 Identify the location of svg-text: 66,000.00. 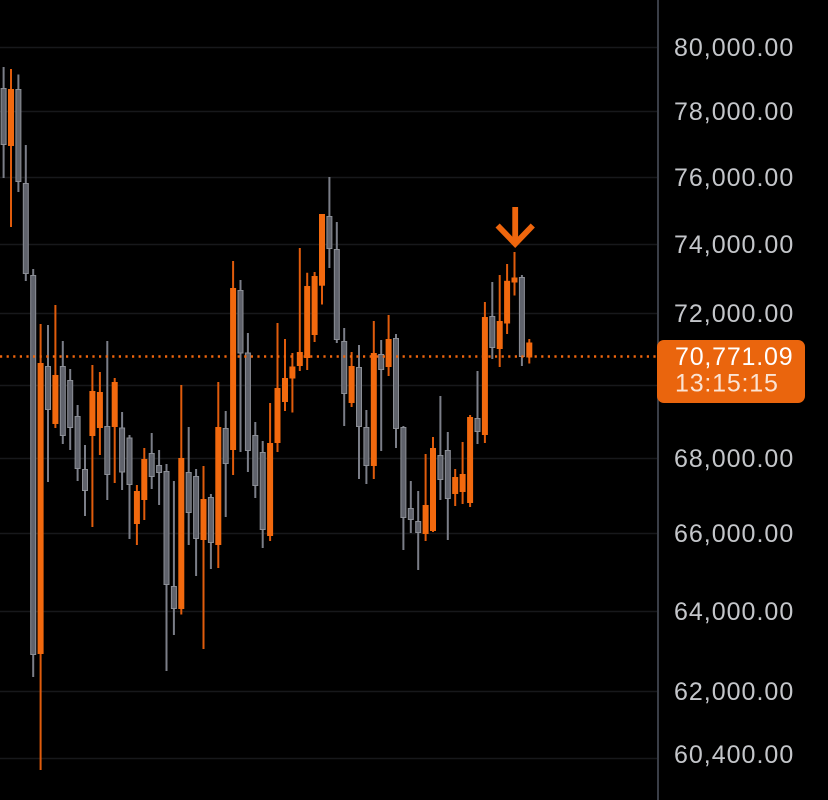
(734, 534).